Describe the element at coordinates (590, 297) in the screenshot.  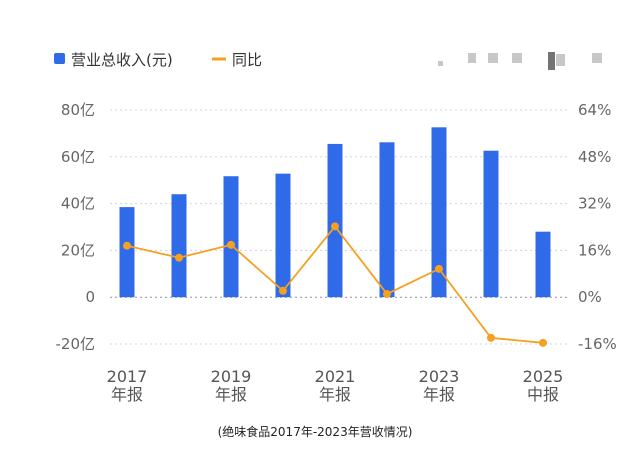
I see `y-right-tick-label: 0%` at that location.